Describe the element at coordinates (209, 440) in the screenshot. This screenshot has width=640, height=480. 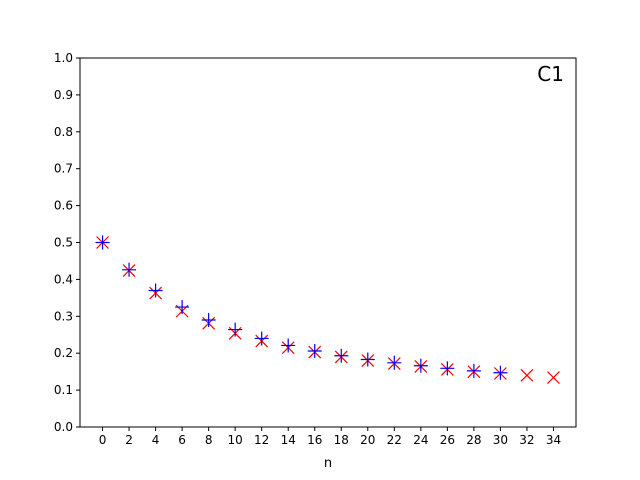
I see `x-tick-label: 8` at that location.